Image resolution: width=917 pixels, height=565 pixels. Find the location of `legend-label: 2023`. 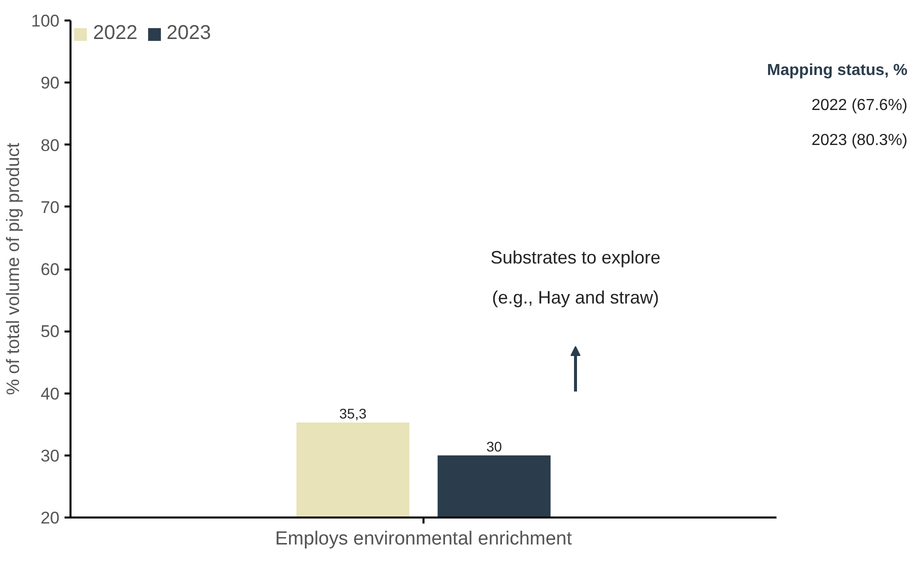

legend-label: 2023 is located at coordinates (188, 33).